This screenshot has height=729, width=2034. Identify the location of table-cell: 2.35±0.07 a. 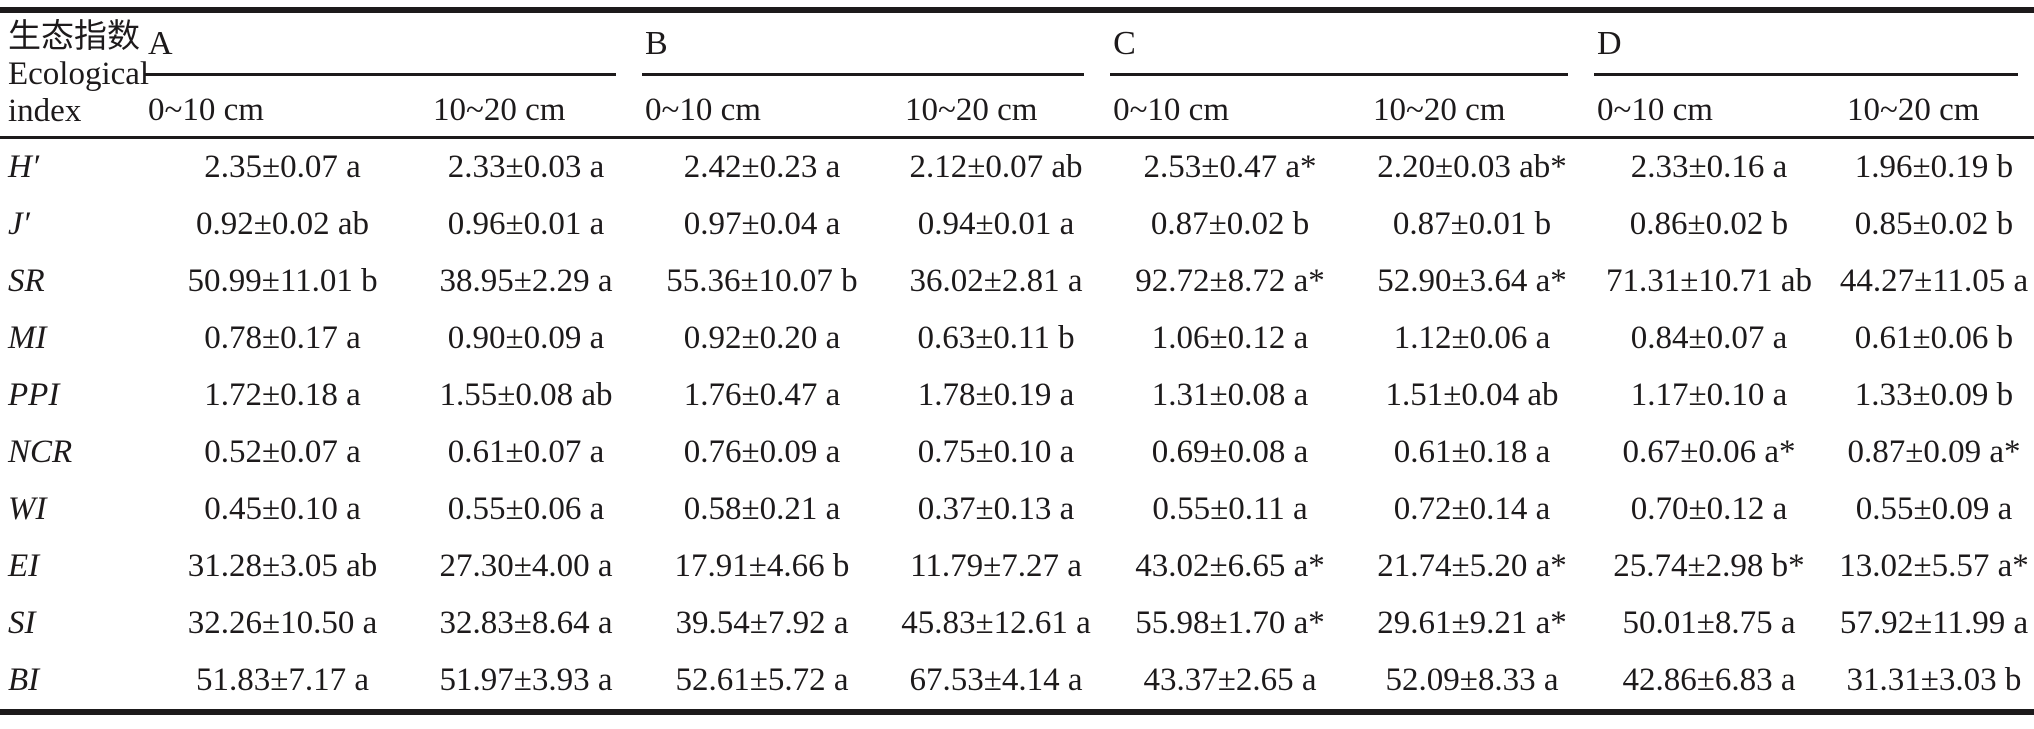
(282, 167).